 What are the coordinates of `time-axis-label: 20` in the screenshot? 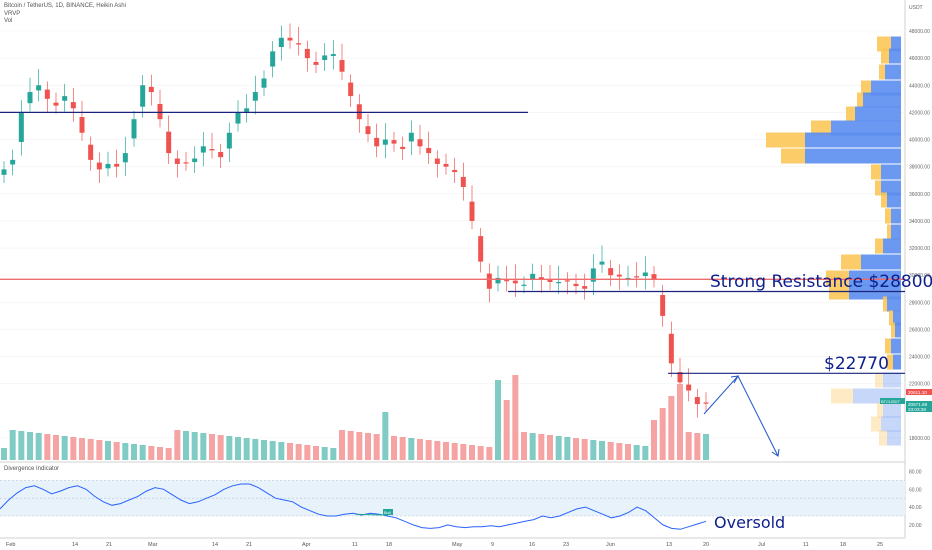 It's located at (706, 545).